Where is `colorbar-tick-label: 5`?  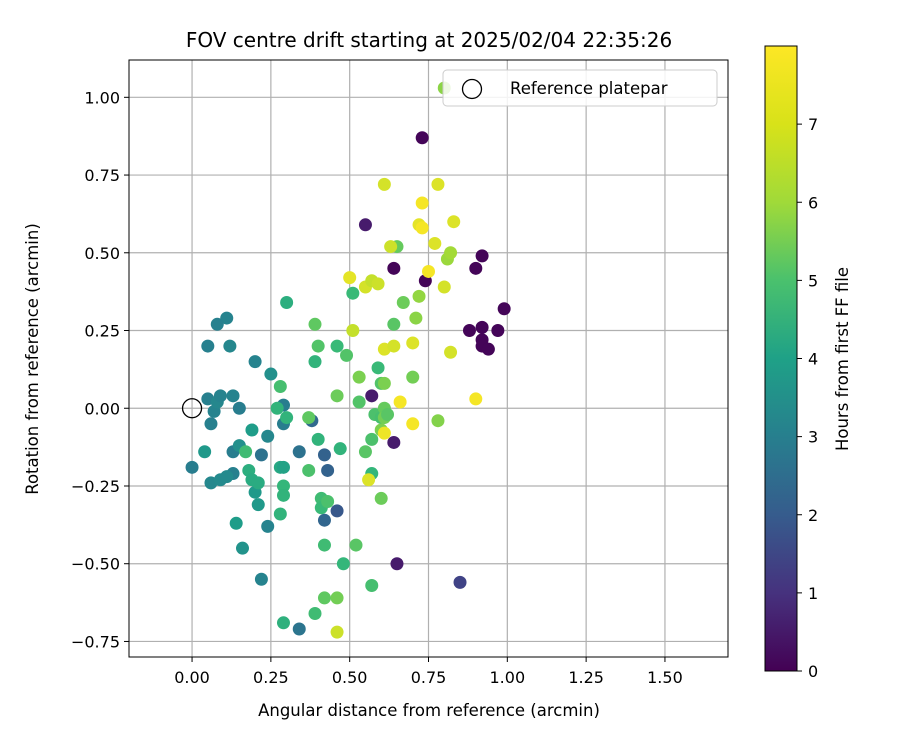
colorbar-tick-label: 5 is located at coordinates (813, 280).